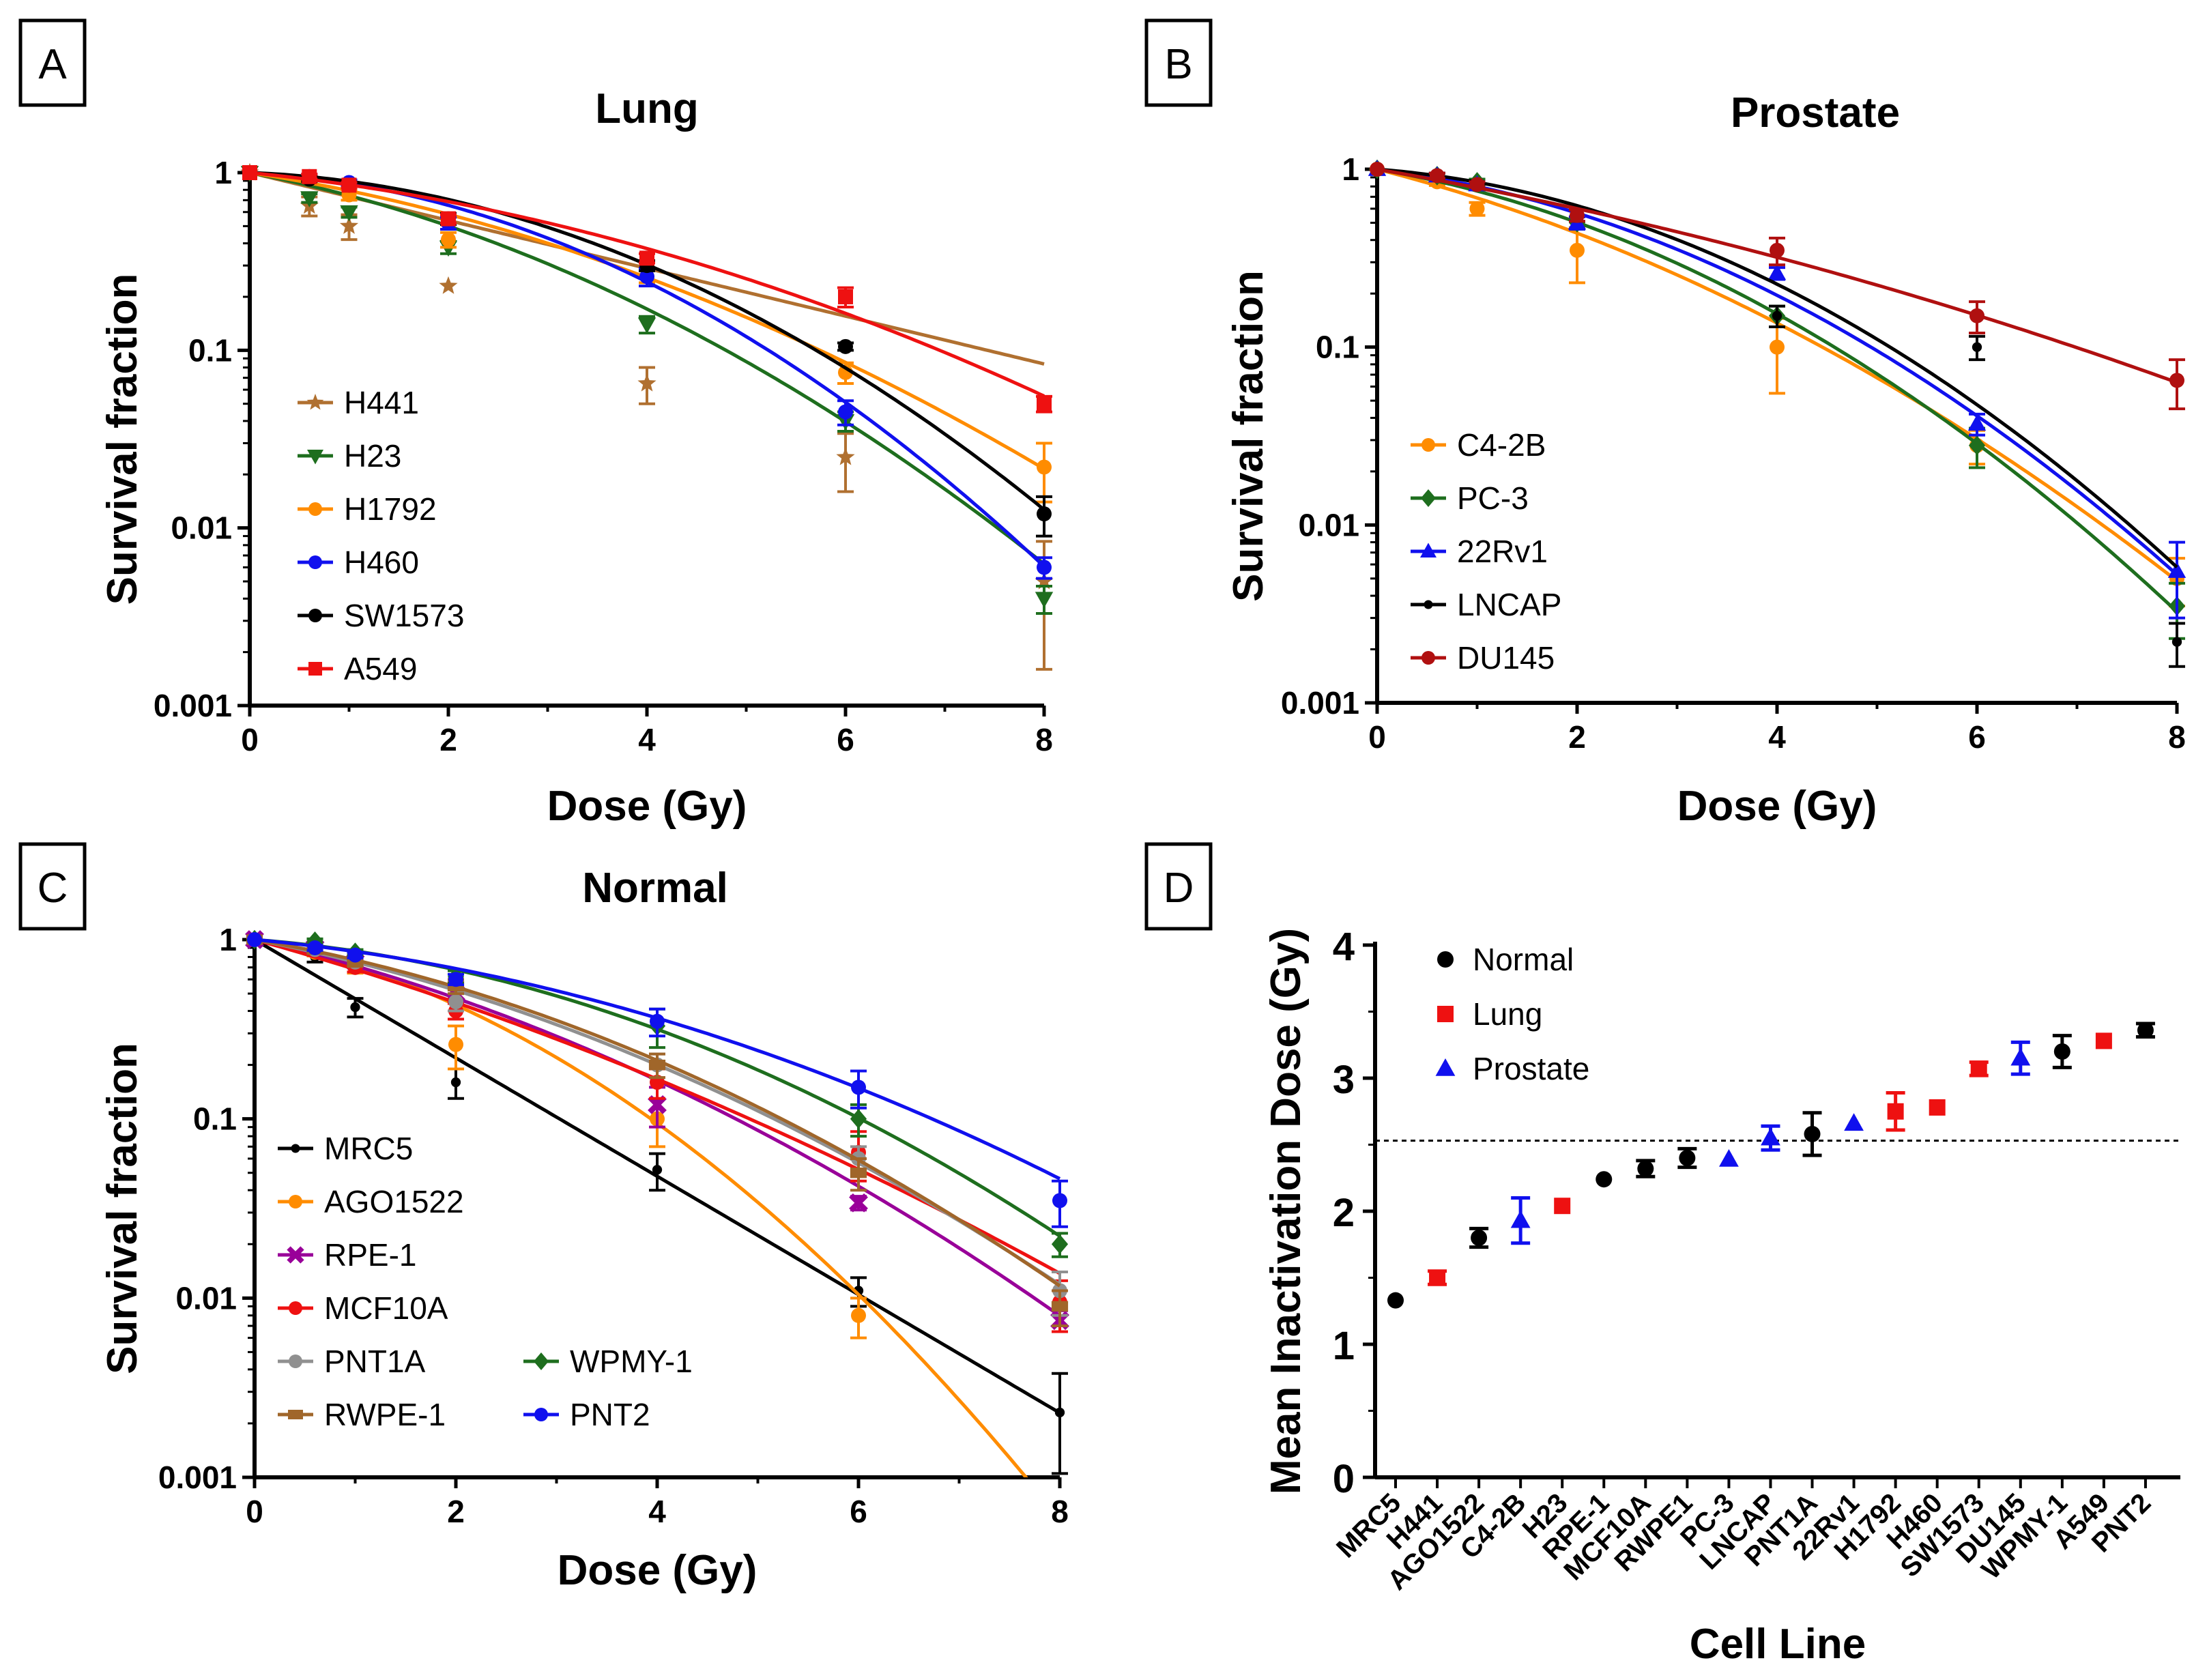  What do you see at coordinates (370, 1255) in the screenshot?
I see `legend-label-RPE-1: RPE-1` at bounding box center [370, 1255].